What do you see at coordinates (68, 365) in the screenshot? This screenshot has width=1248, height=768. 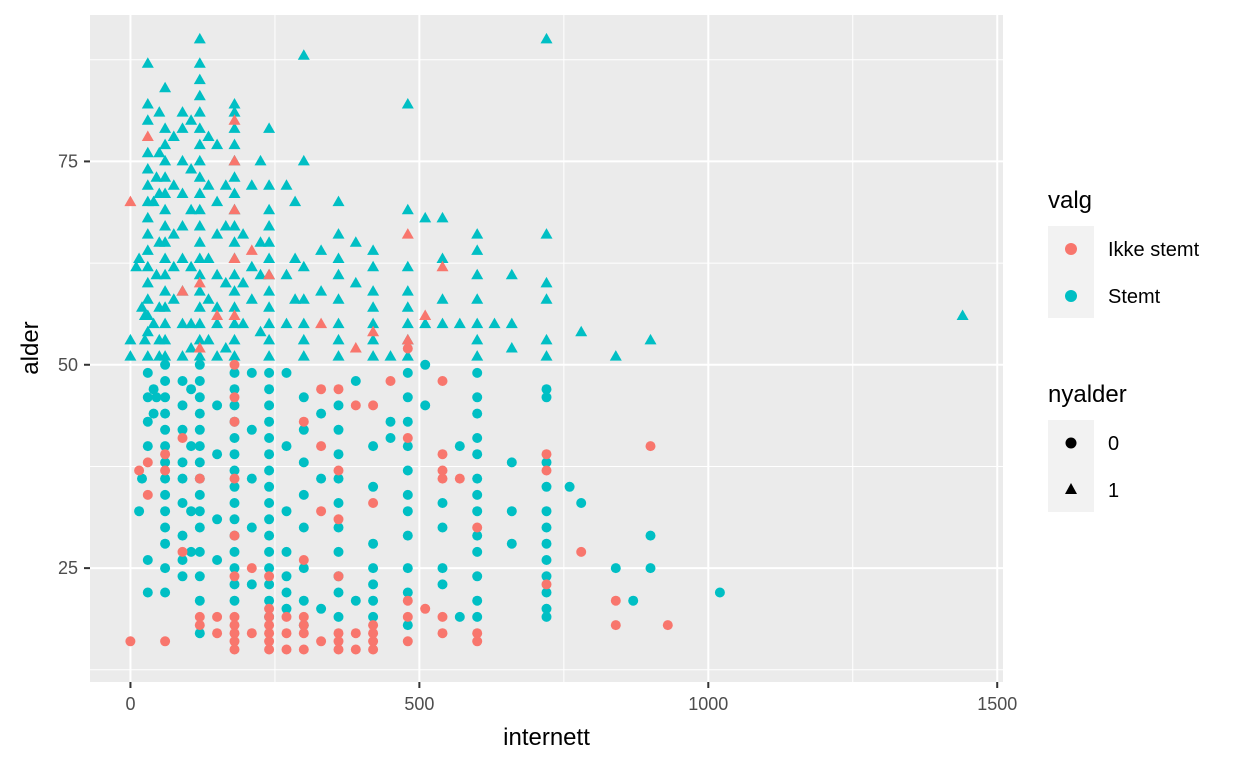 I see `y-tick-label-1: 50` at bounding box center [68, 365].